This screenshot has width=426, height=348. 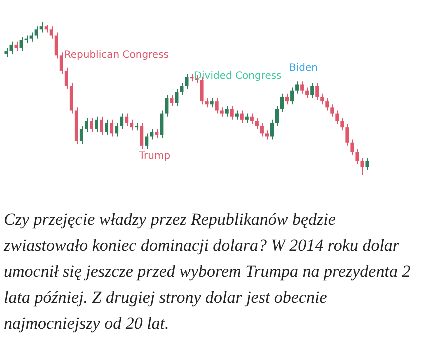 I want to click on annotation: Divided Congress, so click(x=238, y=76).